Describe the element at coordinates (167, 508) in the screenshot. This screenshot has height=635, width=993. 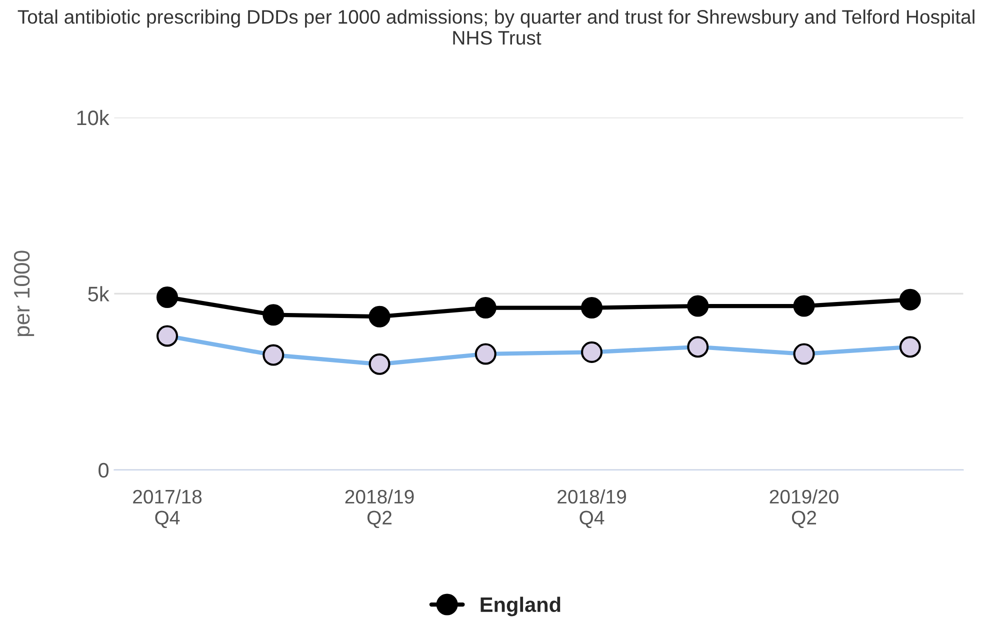
I see `x-tick-label: 2017/18 Q4` at that location.